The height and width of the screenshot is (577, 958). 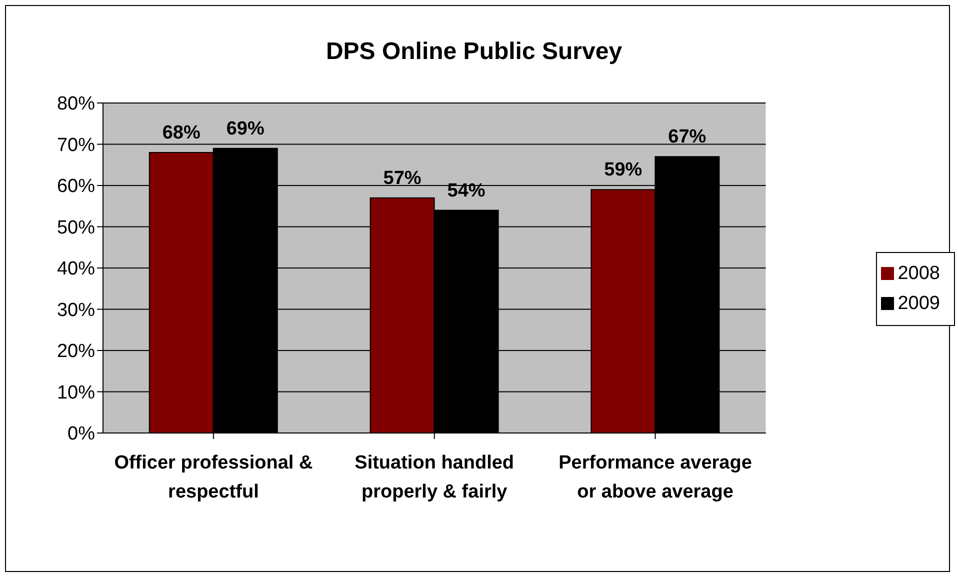 What do you see at coordinates (245, 129) in the screenshot?
I see `data-label: 69%` at bounding box center [245, 129].